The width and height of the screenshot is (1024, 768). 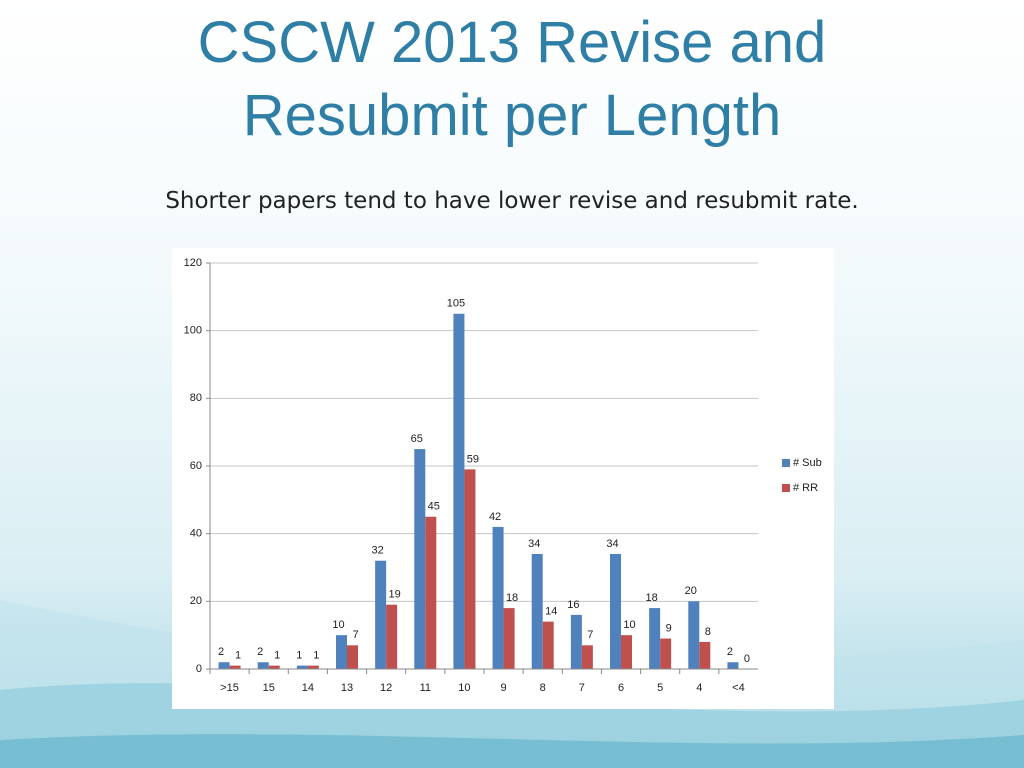 What do you see at coordinates (229, 688) in the screenshot?
I see `x-tick-label: >15` at bounding box center [229, 688].